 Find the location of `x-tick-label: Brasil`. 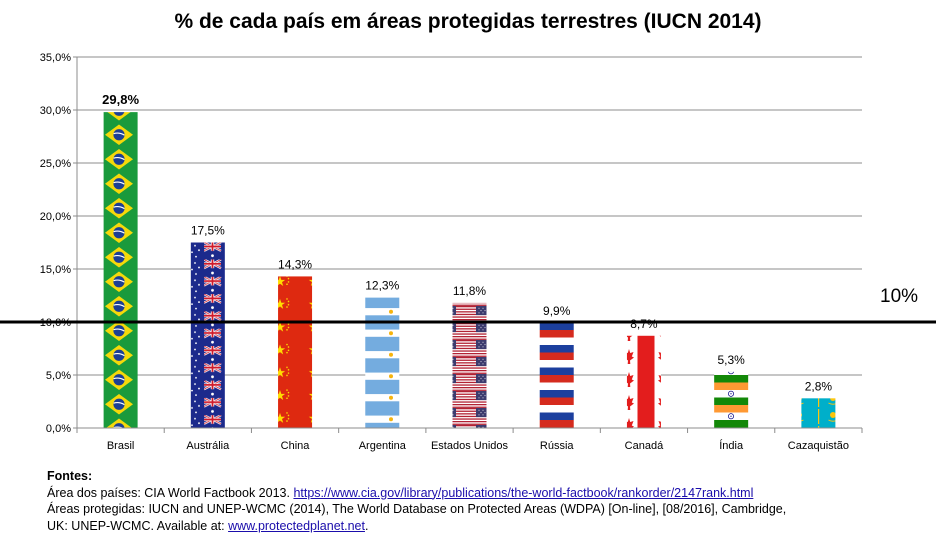

x-tick-label: Brasil is located at coordinates (121, 446).